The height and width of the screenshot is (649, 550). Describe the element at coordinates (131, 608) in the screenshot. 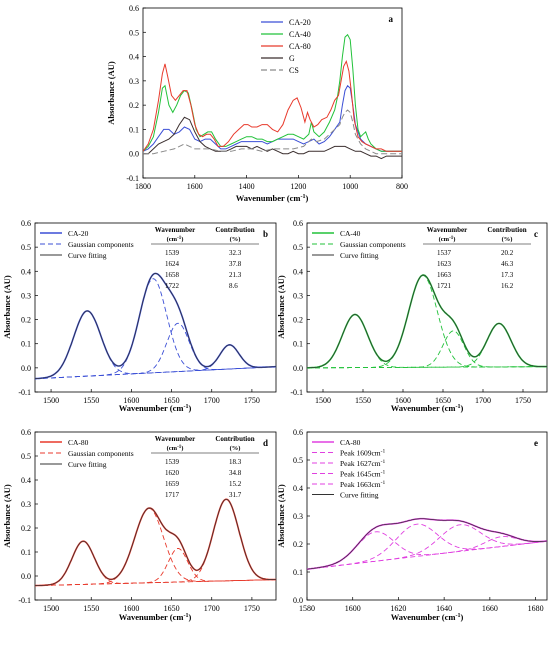

I see `x-tick-label: 1600` at that location.